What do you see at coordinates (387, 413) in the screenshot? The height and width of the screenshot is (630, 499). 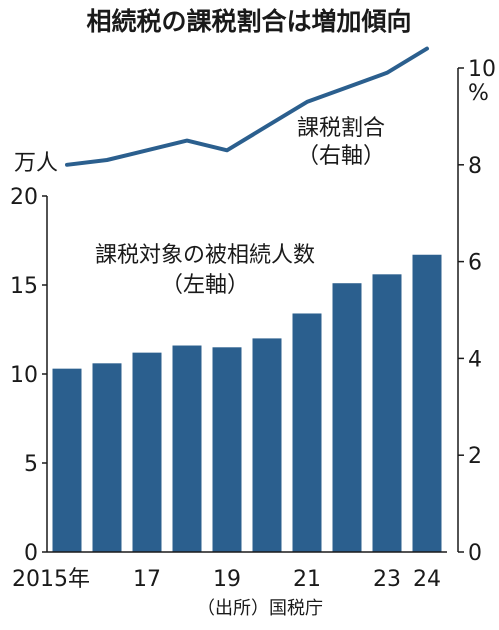 I see `bar-2023` at bounding box center [387, 413].